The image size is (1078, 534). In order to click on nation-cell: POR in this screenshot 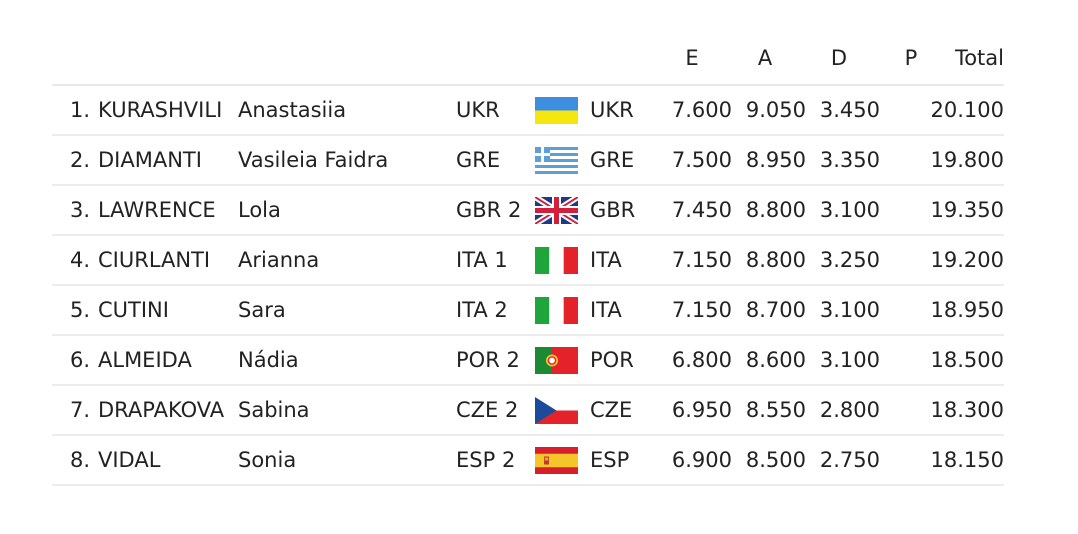, I will do `click(612, 360)`.